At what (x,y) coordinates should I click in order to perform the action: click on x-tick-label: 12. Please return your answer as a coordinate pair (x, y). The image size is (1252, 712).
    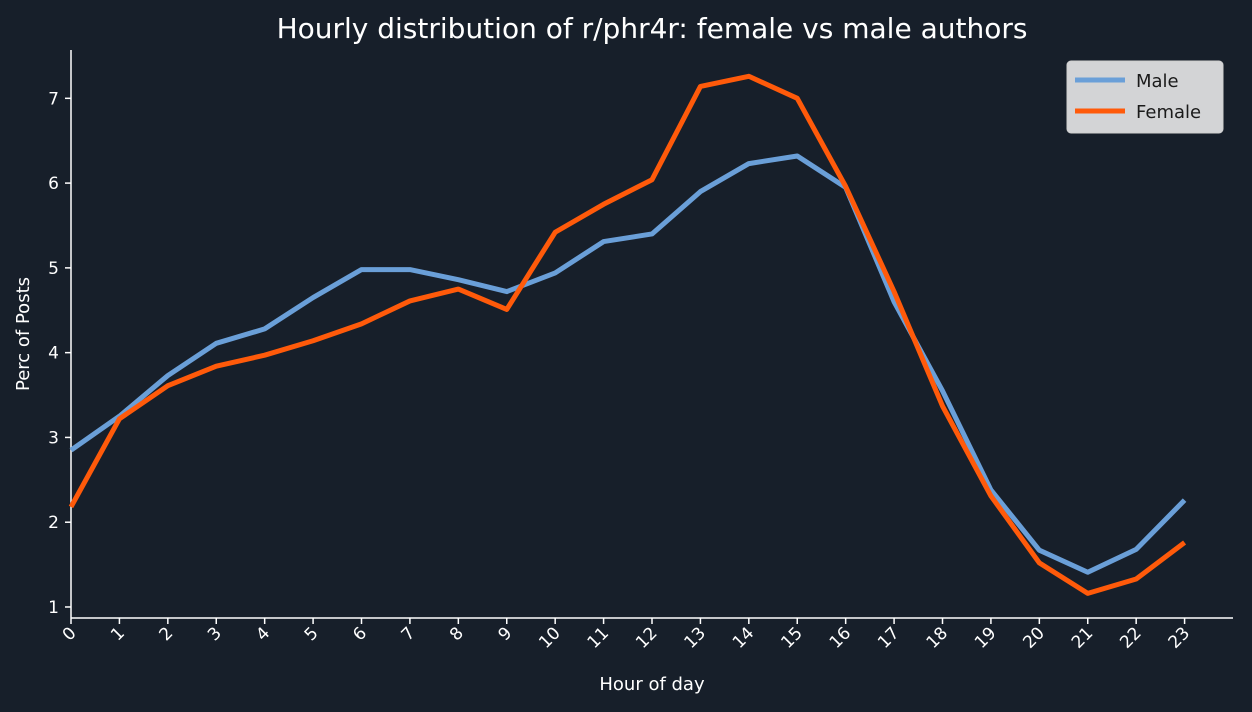
    Looking at the image, I should click on (646, 637).